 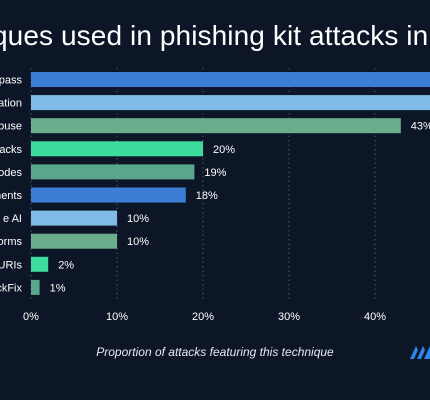 I want to click on value-label: 20%, so click(x=224, y=150).